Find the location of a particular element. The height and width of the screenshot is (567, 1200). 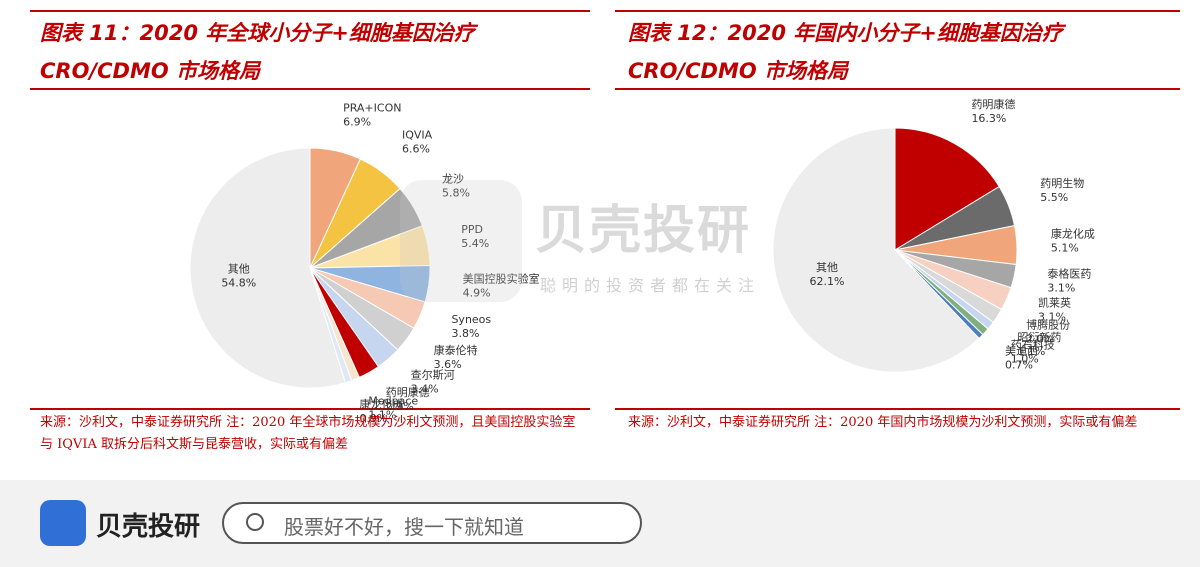

watermark: 贝壳投研 is located at coordinates (643, 231).